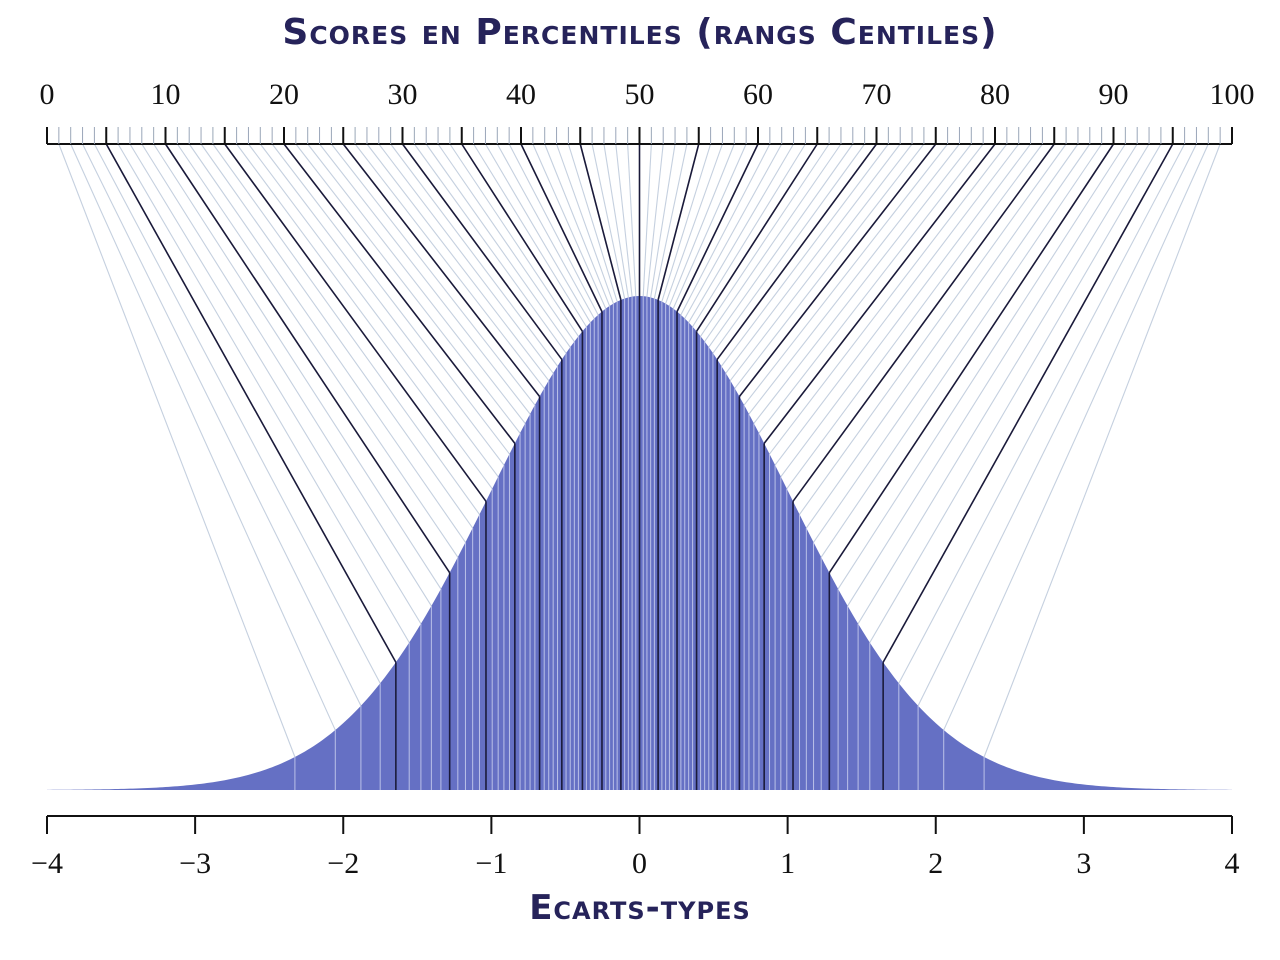 Image resolution: width=1280 pixels, height=960 pixels. I want to click on percentile-axis: 0 10 20 30 40 50 60 70 80 90 100, so click(647, 111).